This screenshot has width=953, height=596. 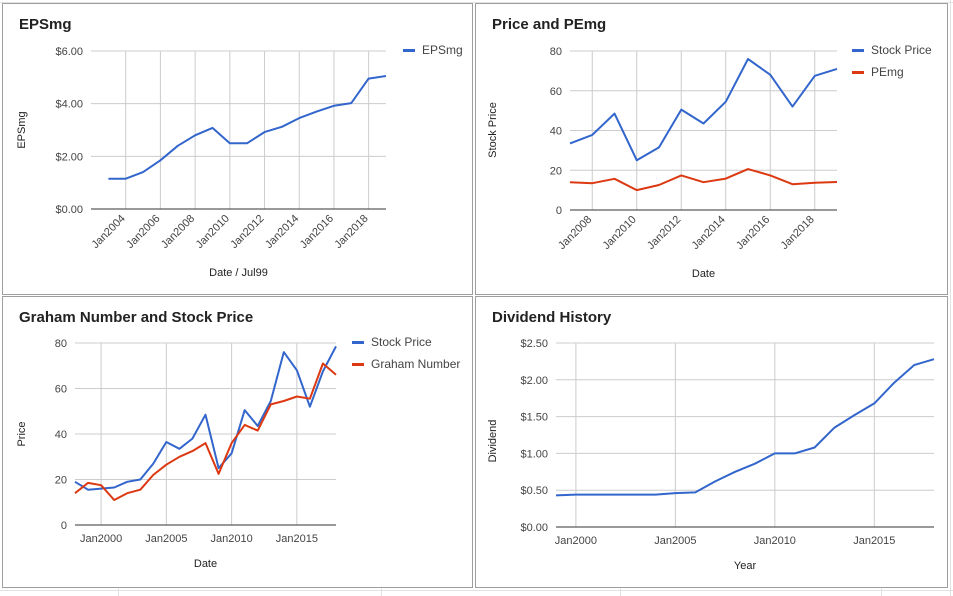 What do you see at coordinates (703, 180) in the screenshot?
I see `series-line-pemg` at bounding box center [703, 180].